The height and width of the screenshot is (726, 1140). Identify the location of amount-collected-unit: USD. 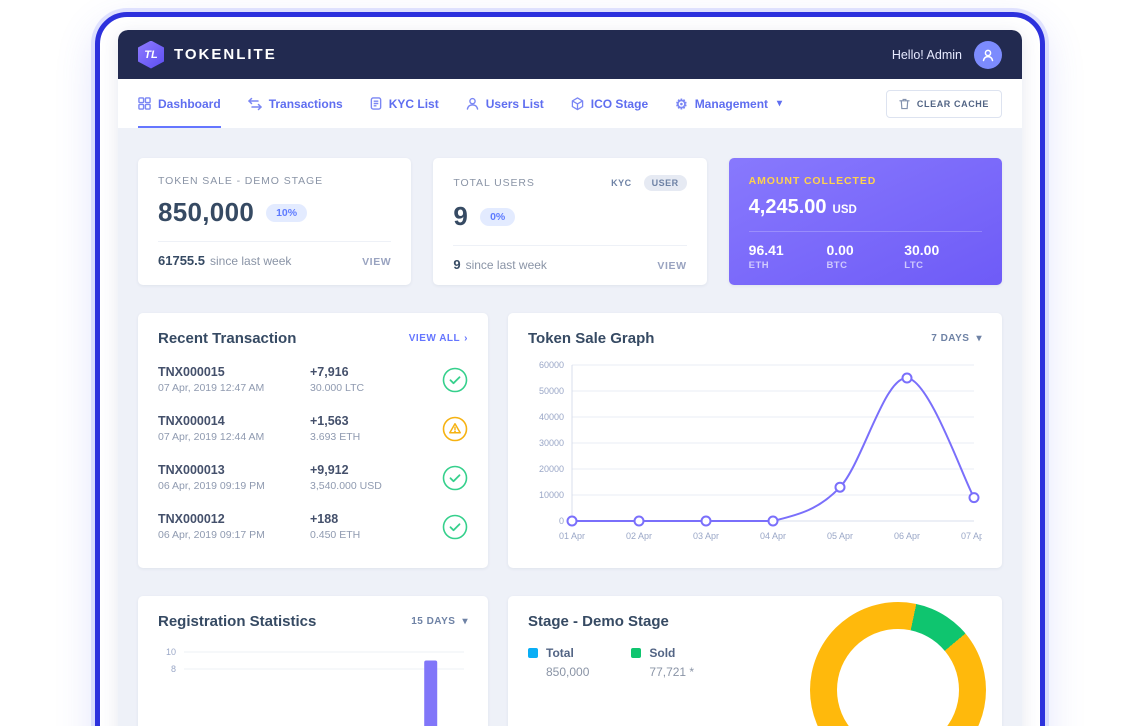
(844, 210).